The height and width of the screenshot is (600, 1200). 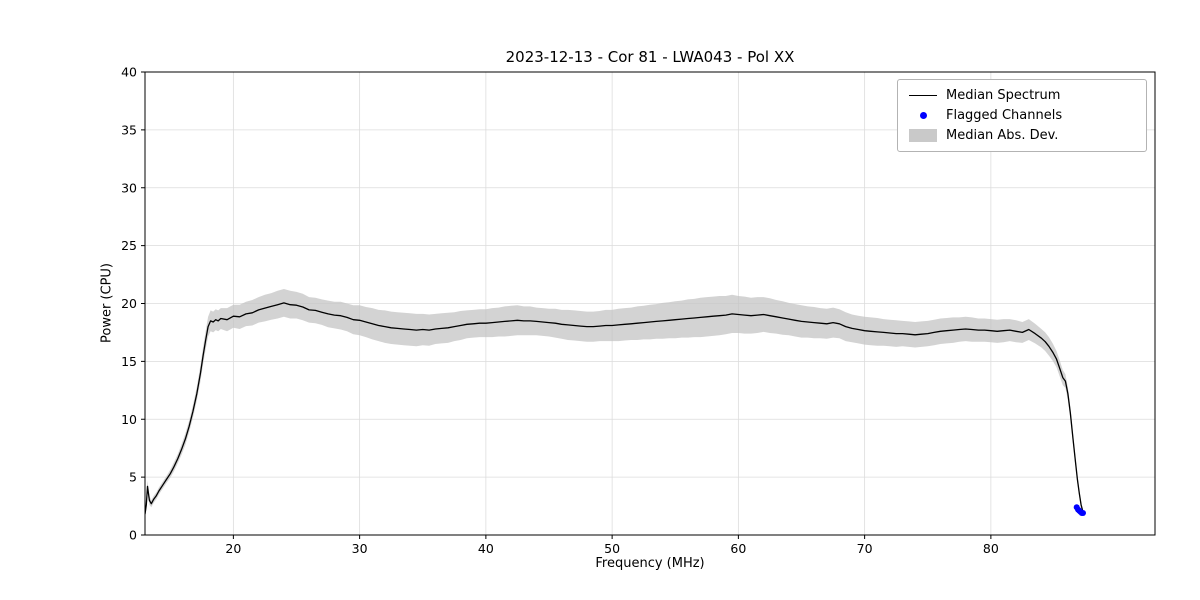 I want to click on y-tick-label: 20, so click(x=129, y=303).